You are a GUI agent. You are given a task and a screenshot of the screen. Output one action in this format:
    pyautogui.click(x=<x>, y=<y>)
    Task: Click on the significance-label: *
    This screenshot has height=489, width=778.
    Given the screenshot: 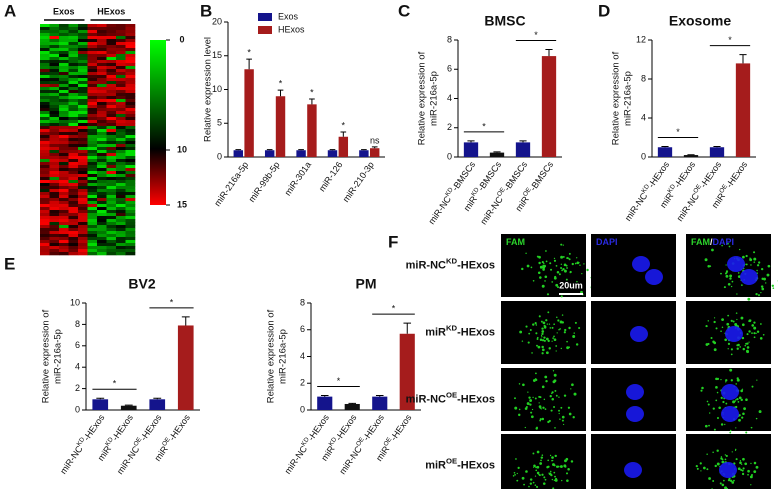 What is the action you would take?
    pyautogui.click(x=394, y=308)
    